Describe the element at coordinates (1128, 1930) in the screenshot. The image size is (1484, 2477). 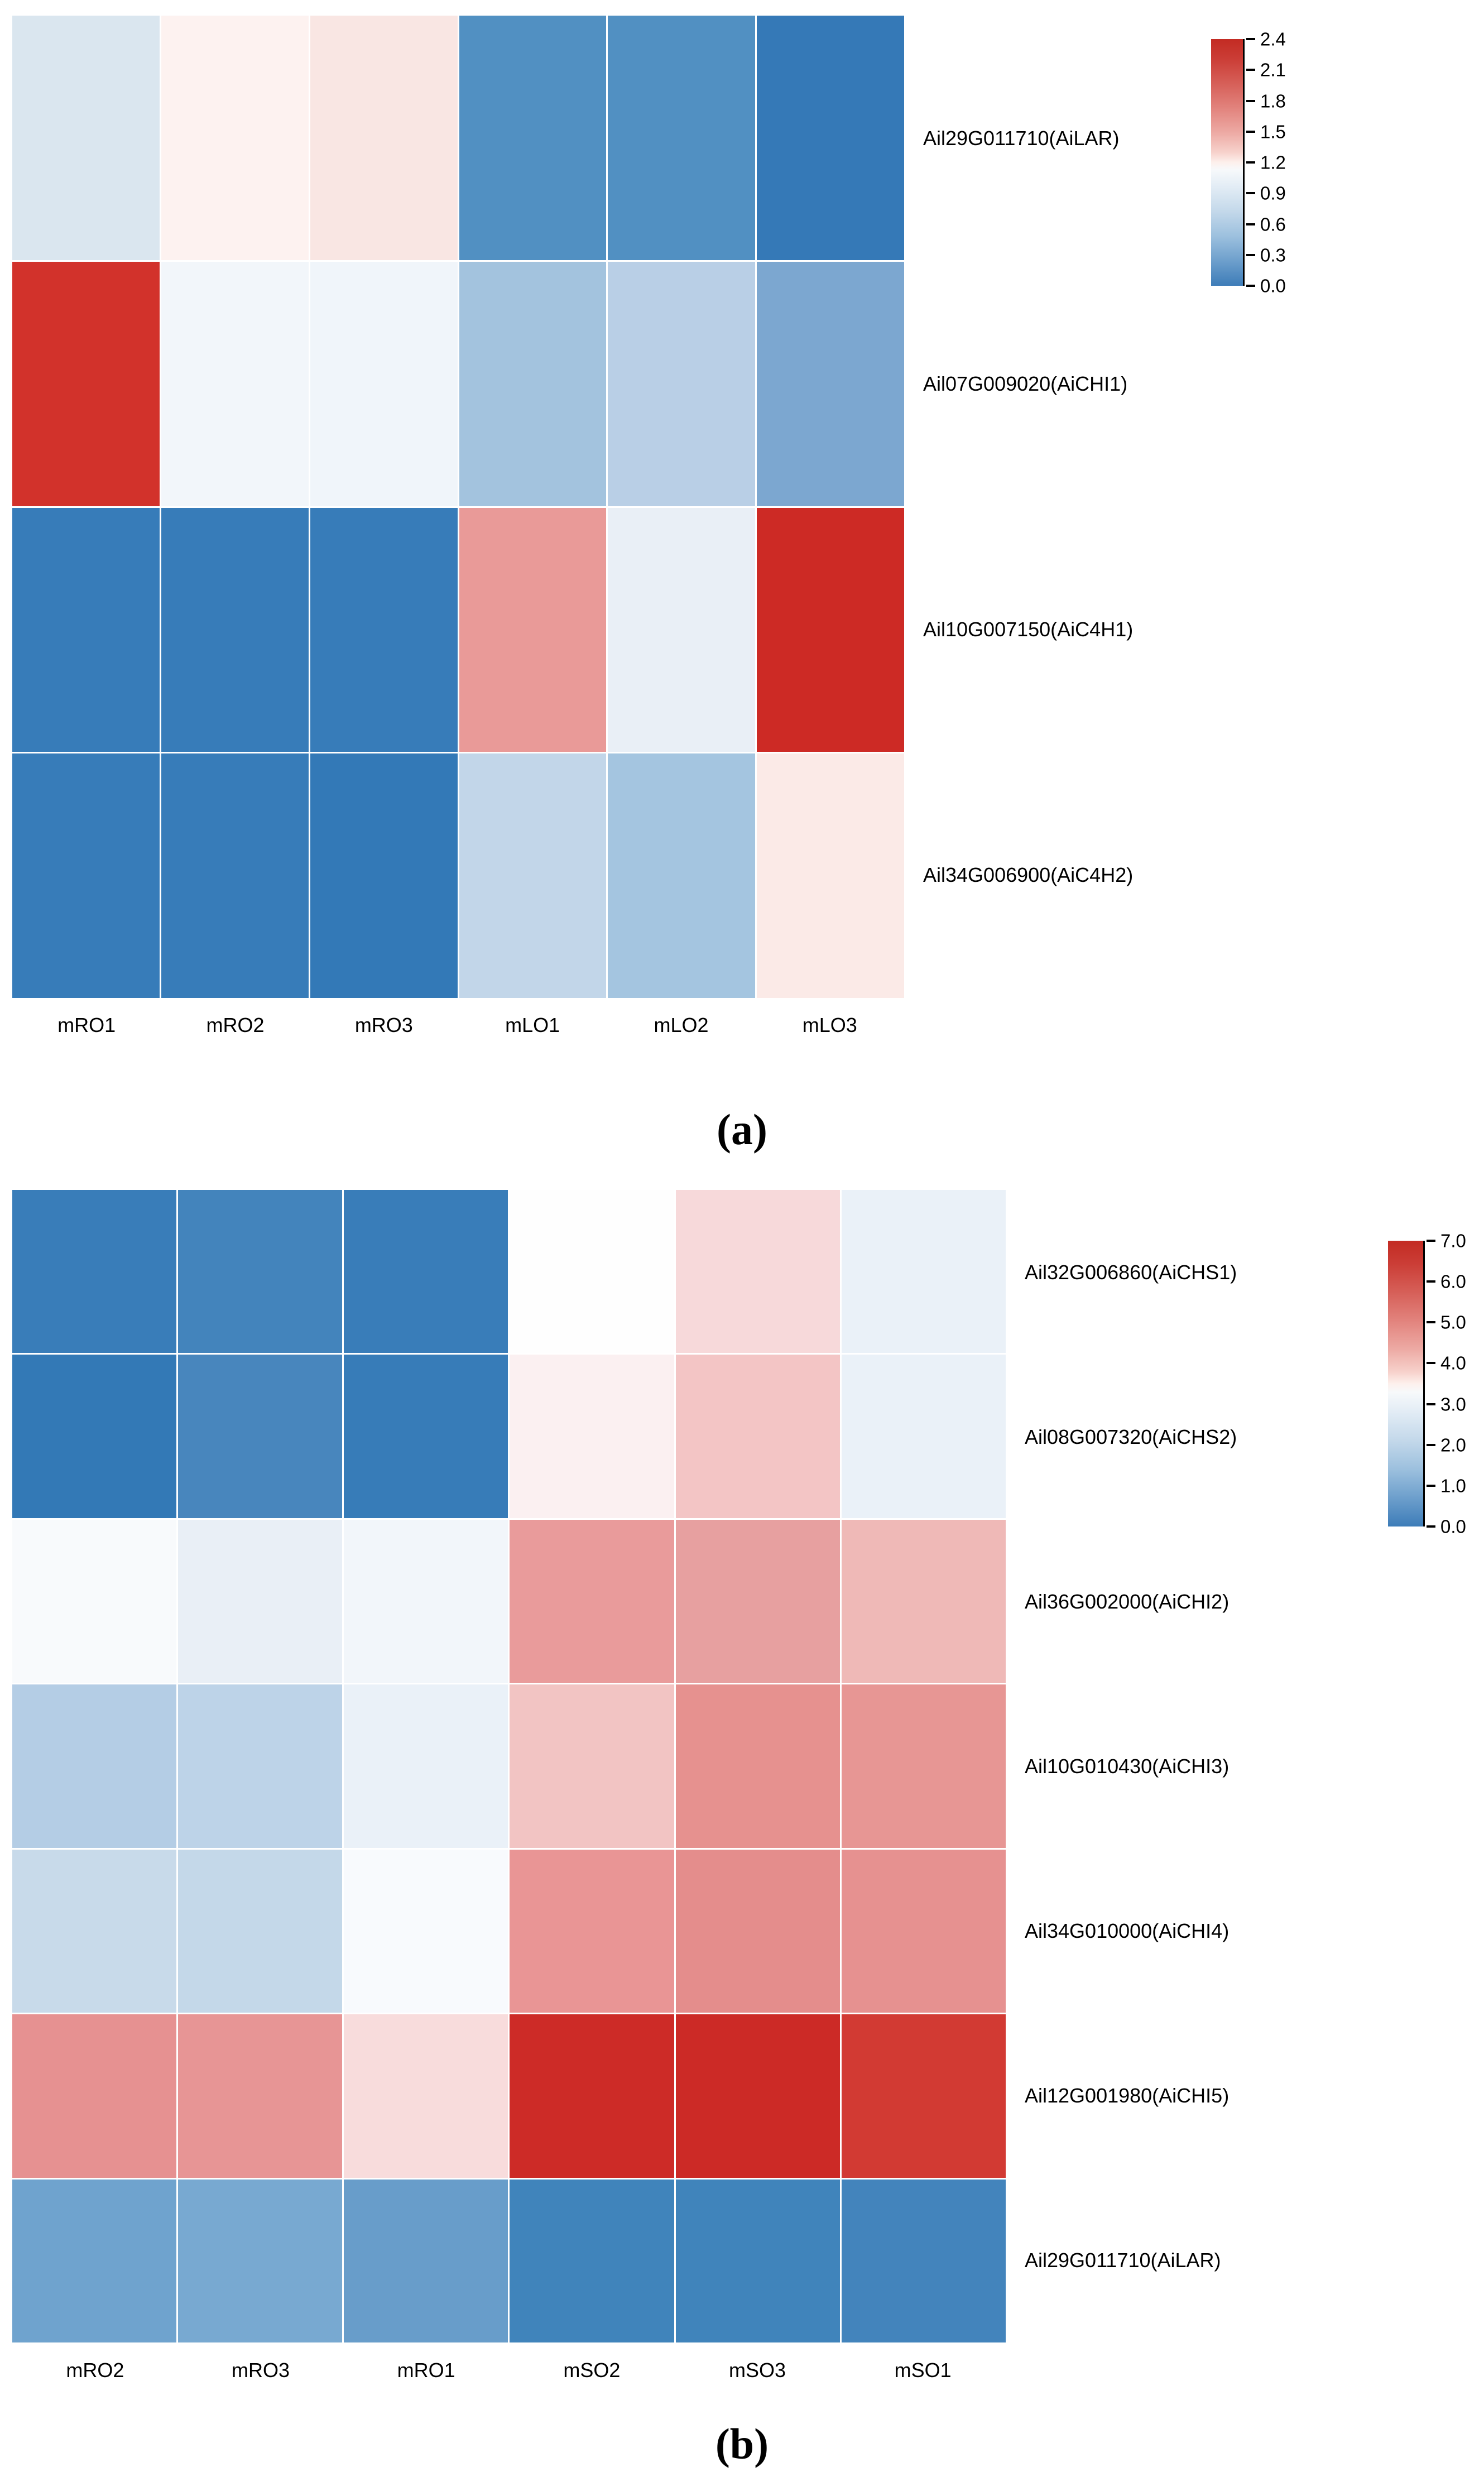
I see `row-label: Ail34G010000(AiCHI4)` at that location.